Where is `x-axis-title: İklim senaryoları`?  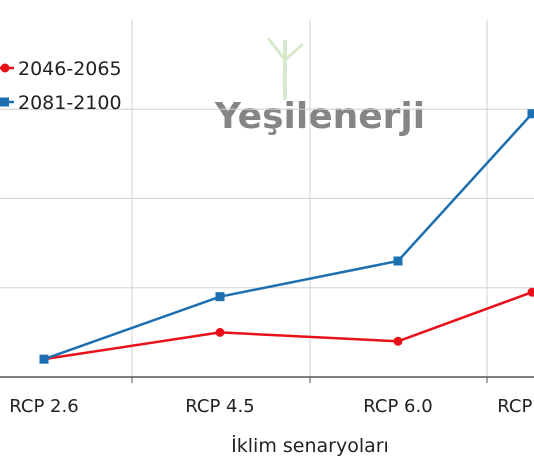
x-axis-title: İklim senaryoları is located at coordinates (310, 445).